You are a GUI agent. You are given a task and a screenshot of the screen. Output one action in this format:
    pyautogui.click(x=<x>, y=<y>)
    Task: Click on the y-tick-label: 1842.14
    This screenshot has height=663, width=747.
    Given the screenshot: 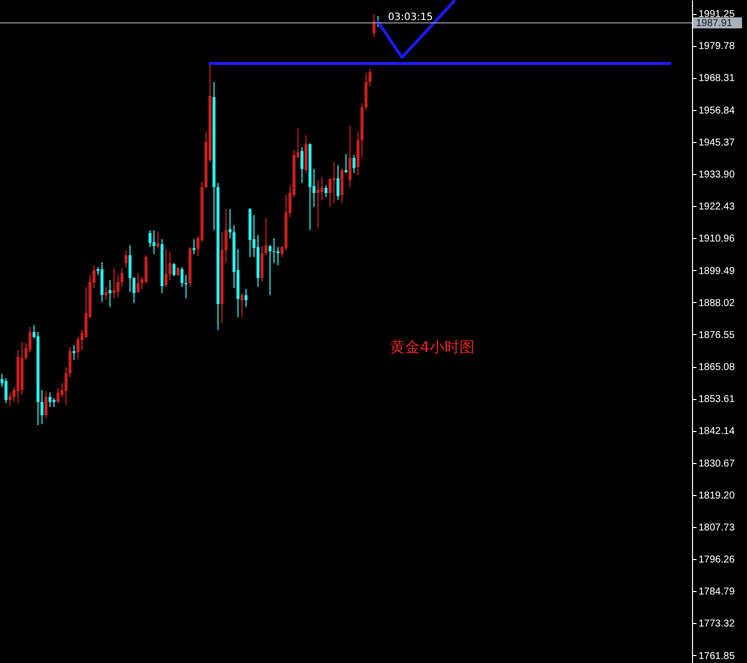 What is the action you would take?
    pyautogui.click(x=717, y=432)
    